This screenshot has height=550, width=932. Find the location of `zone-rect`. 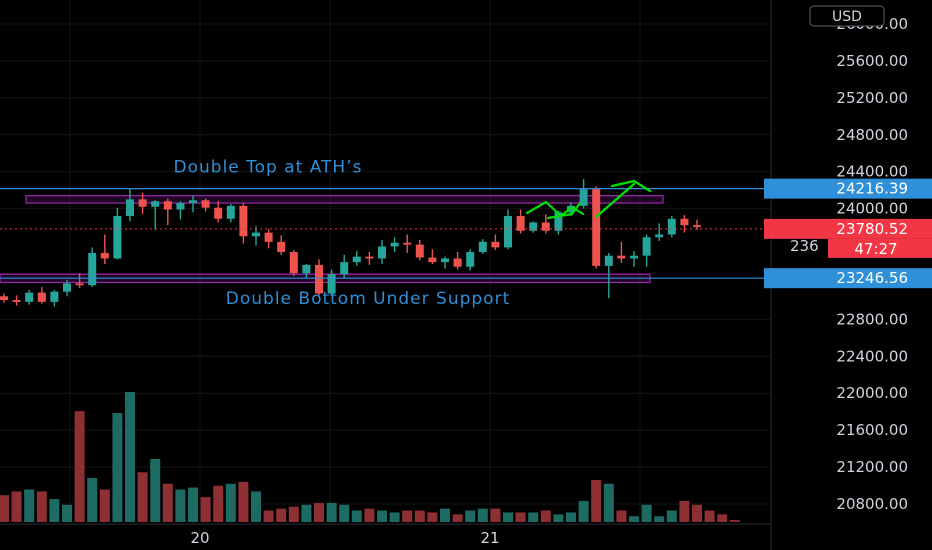

zone-rect is located at coordinates (344, 199).